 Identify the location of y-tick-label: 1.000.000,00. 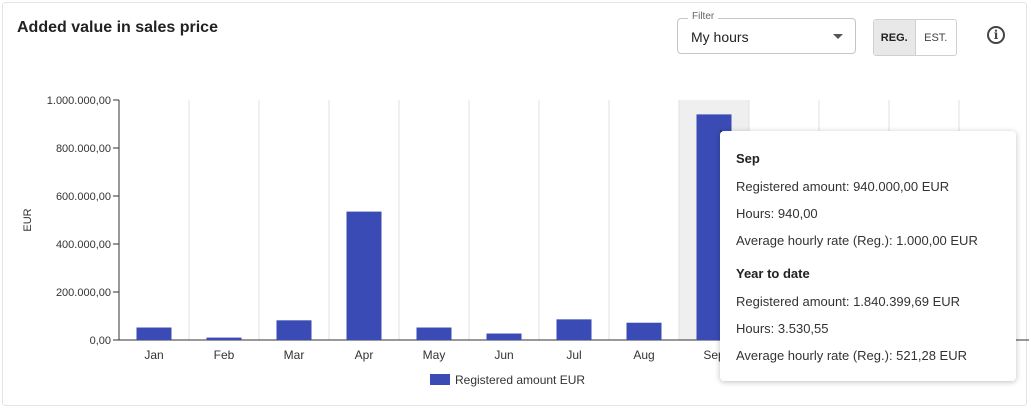
(79, 101).